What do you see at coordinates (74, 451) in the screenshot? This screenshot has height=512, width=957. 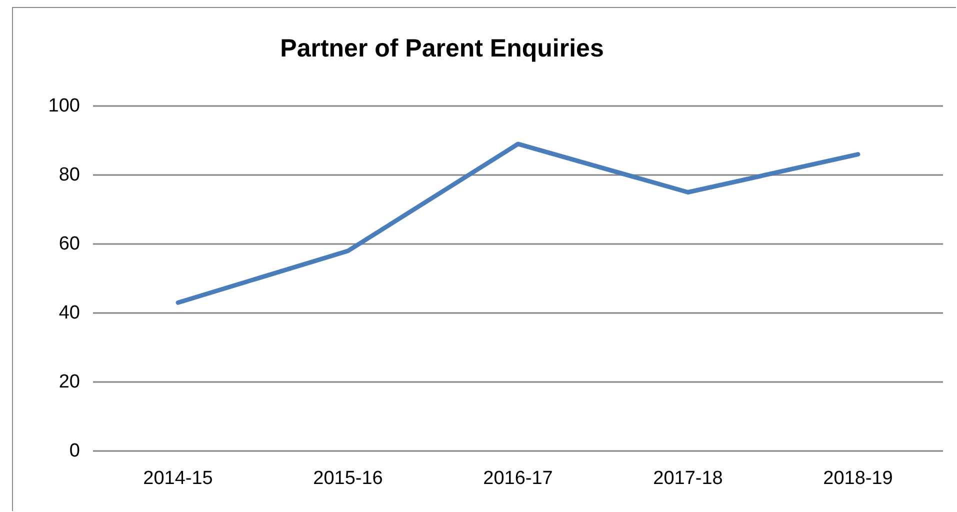 I see `y-tick-label: 0` at bounding box center [74, 451].